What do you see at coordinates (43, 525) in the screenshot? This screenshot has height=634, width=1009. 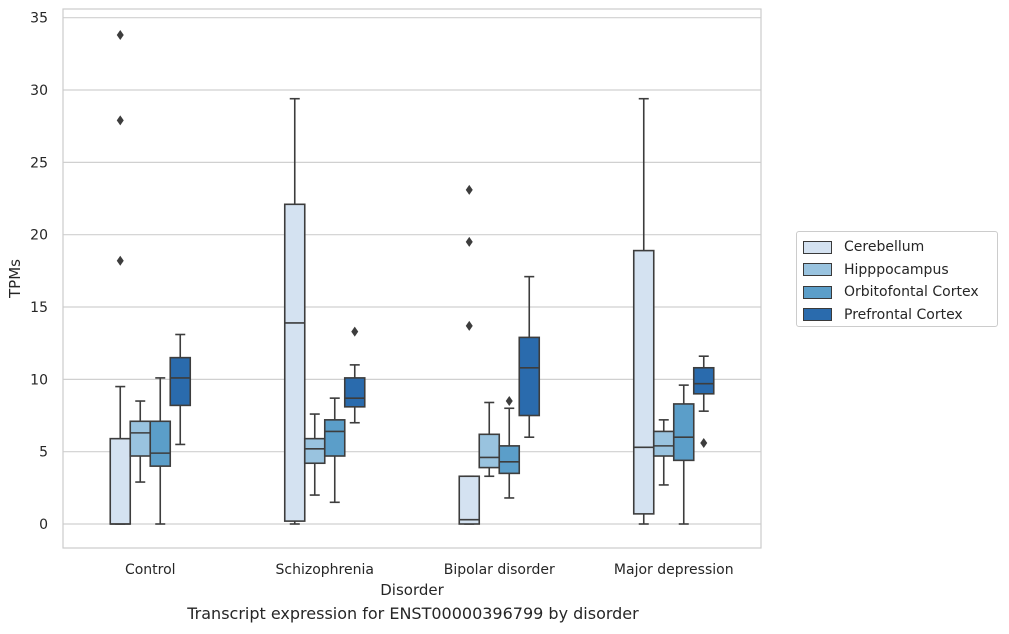 I see `y-tick-label: 0` at bounding box center [43, 525].